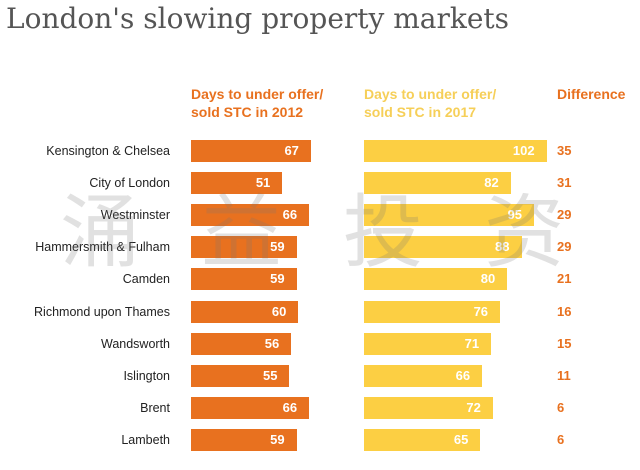 Image resolution: width=640 pixels, height=470 pixels. I want to click on bar-2017: 102, so click(455, 151).